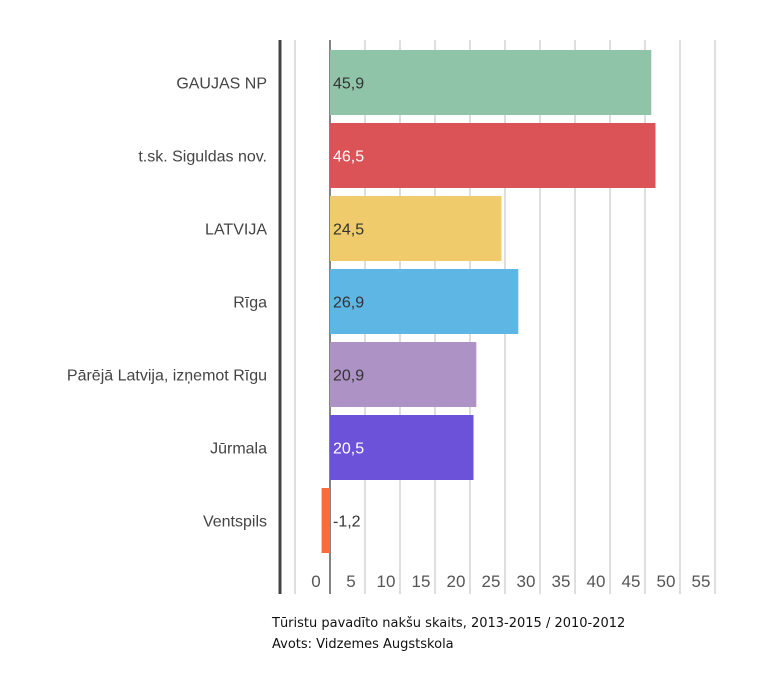  Describe the element at coordinates (631, 581) in the screenshot. I see `x-tick-label: 45` at that location.